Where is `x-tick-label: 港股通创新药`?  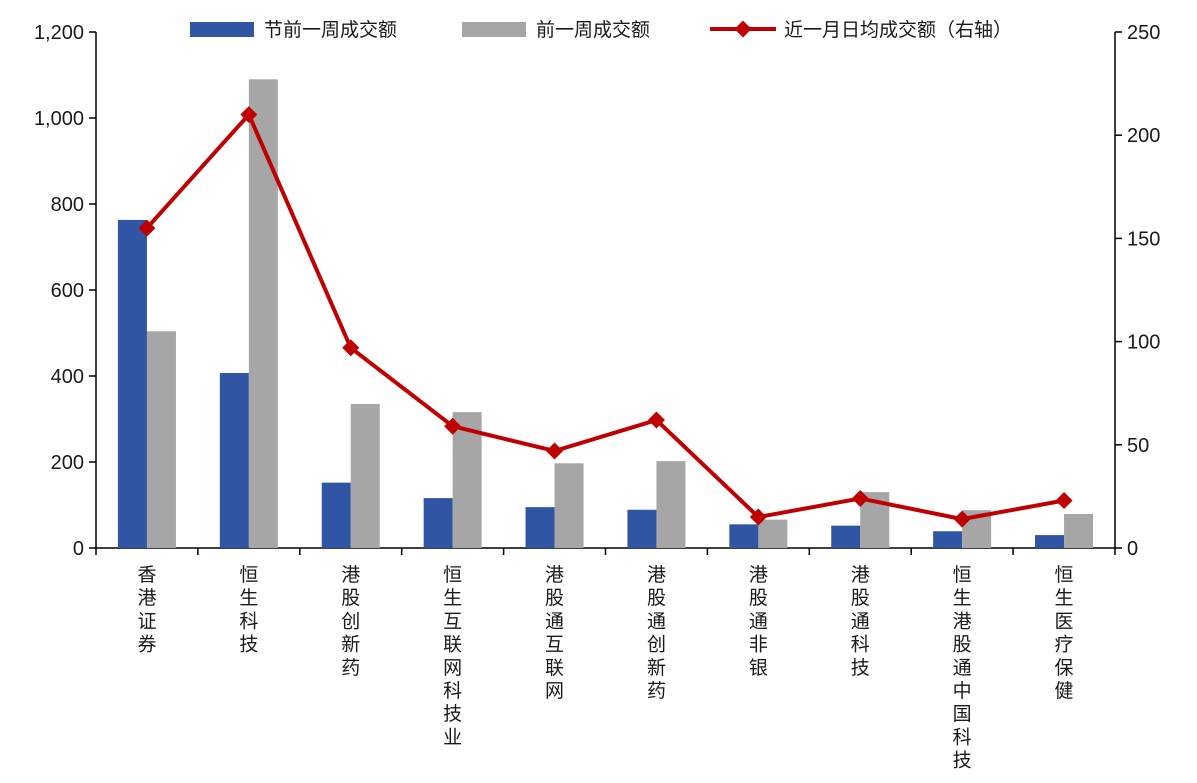 x-tick-label: 港股通创新药 is located at coordinates (656, 633).